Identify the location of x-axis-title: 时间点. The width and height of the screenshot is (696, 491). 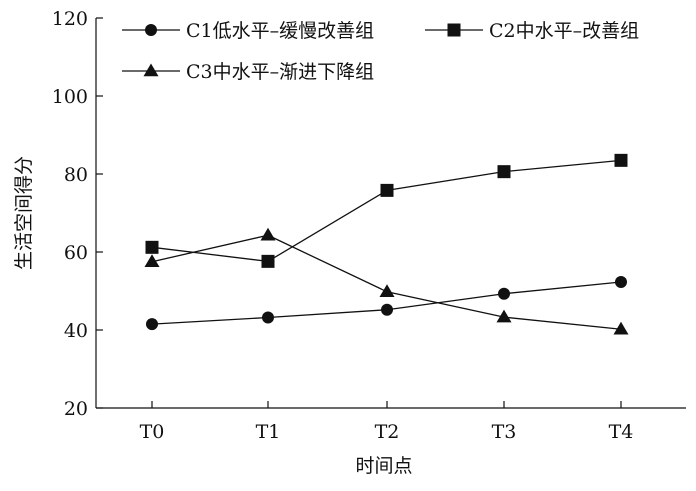
(383, 466).